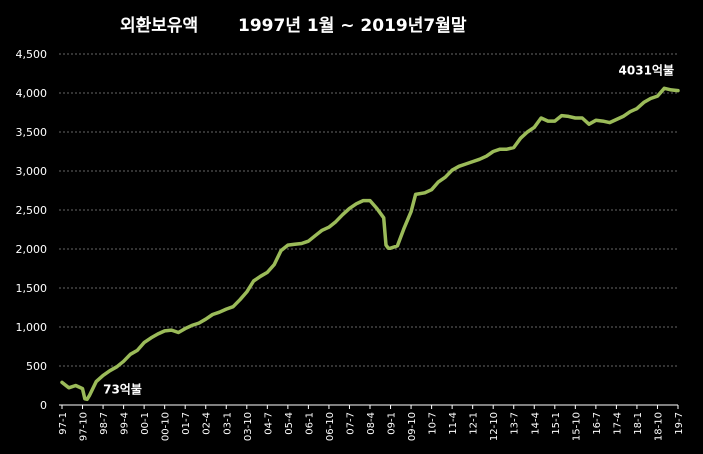 Image resolution: width=703 pixels, height=454 pixels. I want to click on chart-subtitle: 1997년 1월 ~ 2019년7월말, so click(352, 25).